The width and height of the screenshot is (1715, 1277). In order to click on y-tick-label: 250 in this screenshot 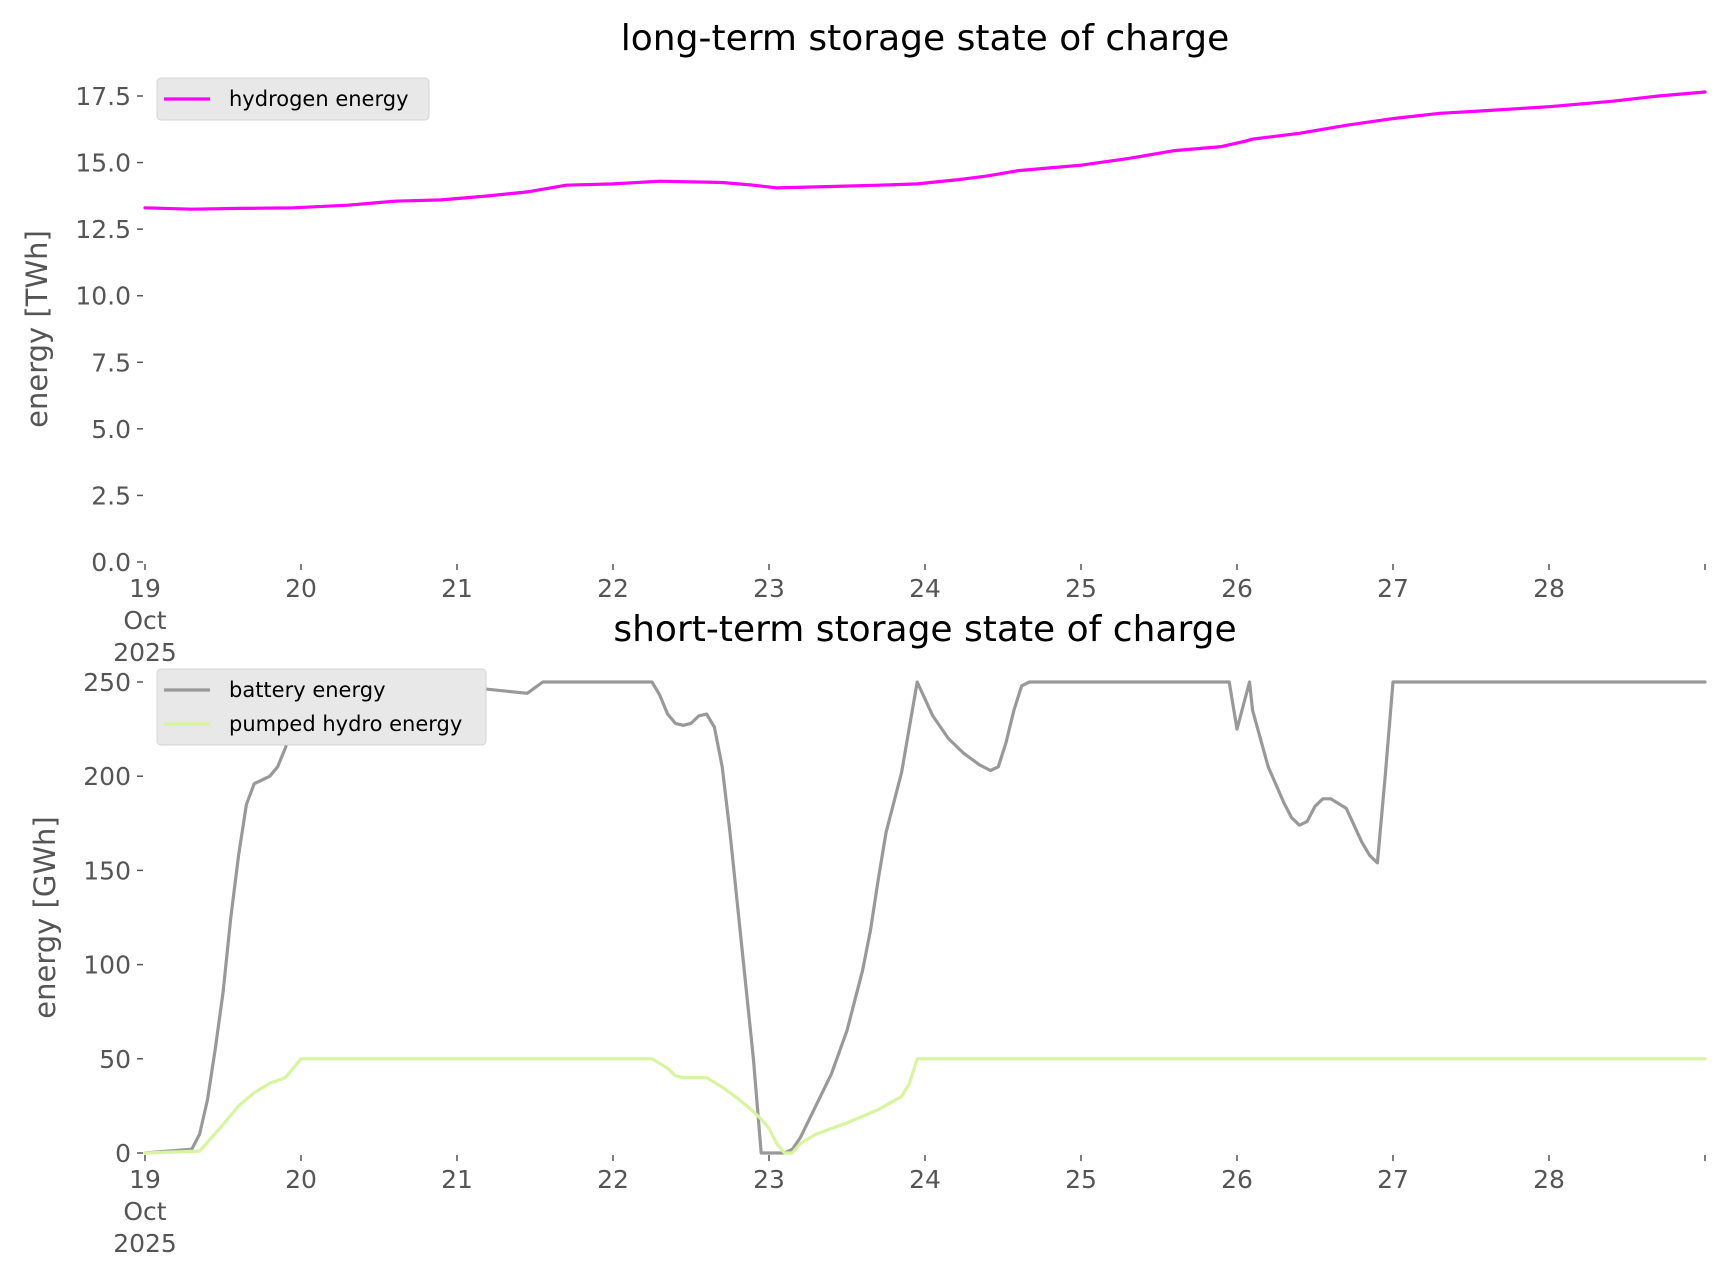, I will do `click(107, 682)`.